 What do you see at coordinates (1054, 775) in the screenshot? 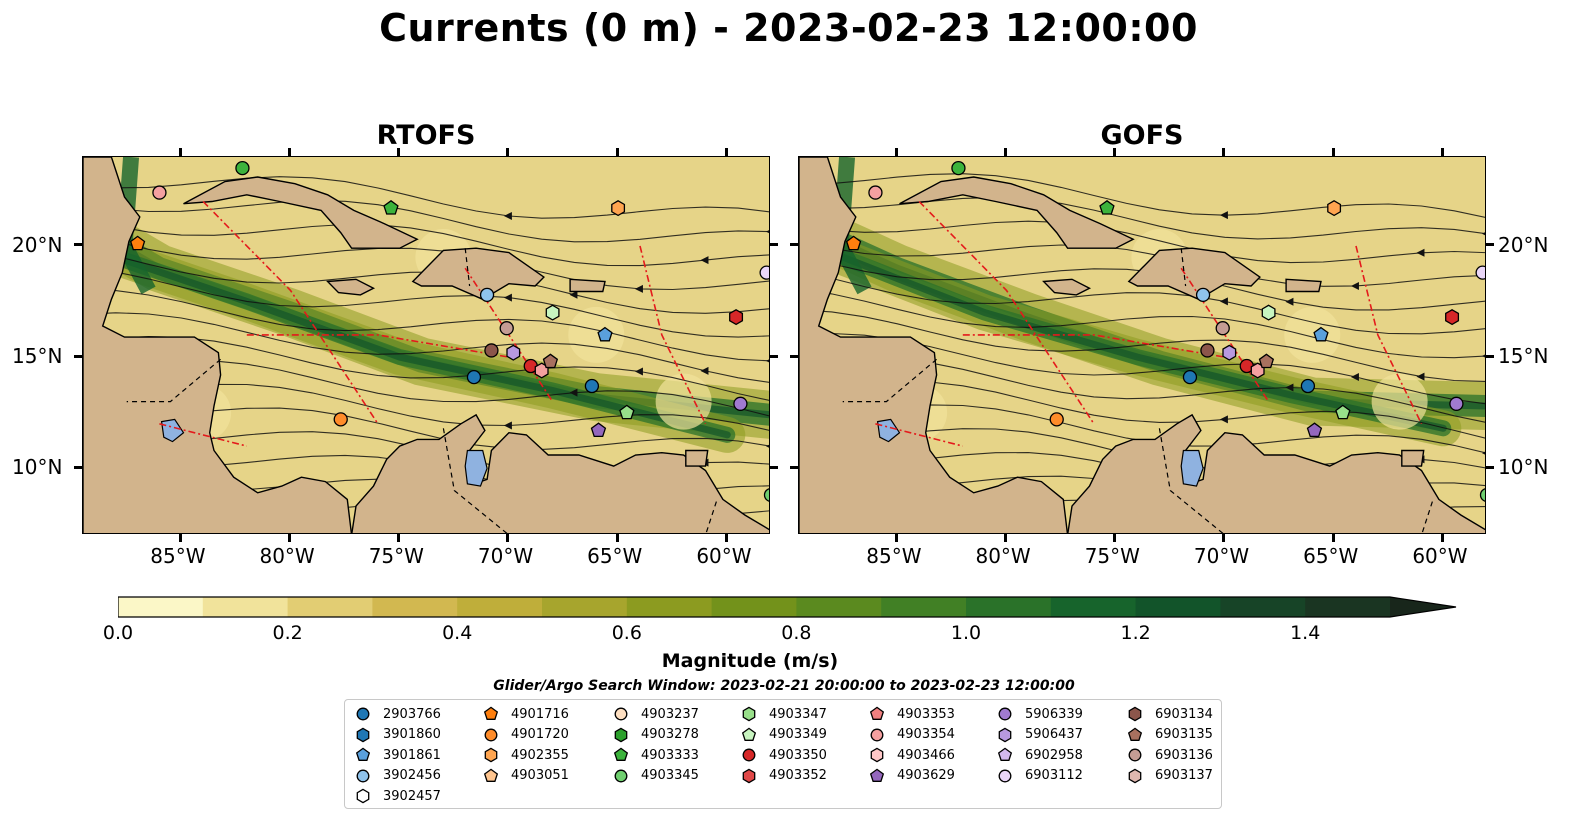
I see `legend-label: 6903112` at bounding box center [1054, 775].